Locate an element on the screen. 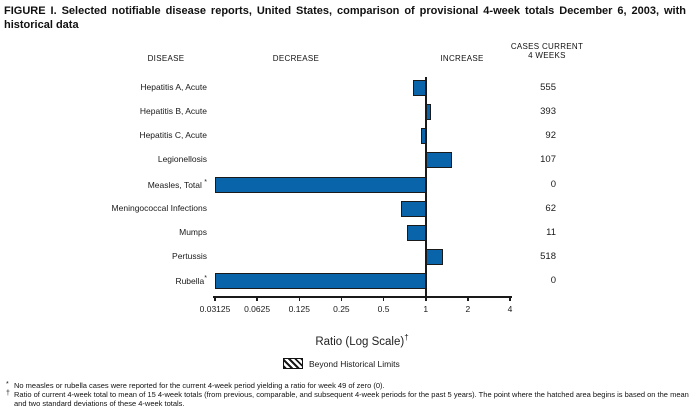 The height and width of the screenshot is (418, 690). column-header-cases-line1: CASES CURRENT is located at coordinates (547, 46).